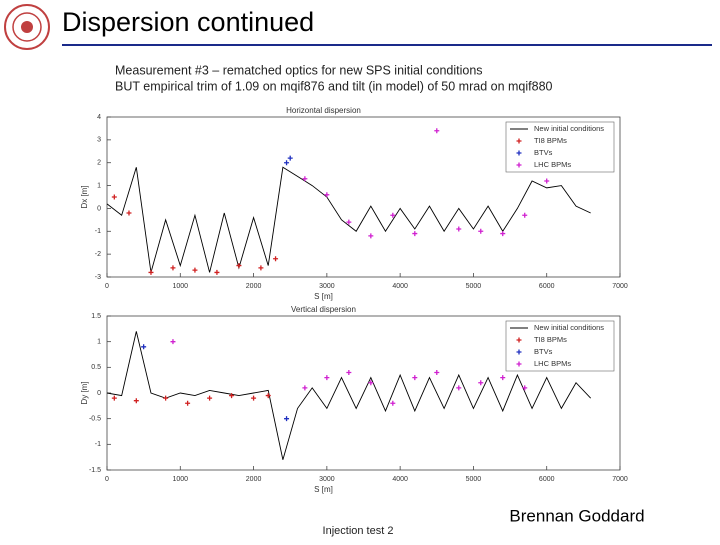 The width and height of the screenshot is (720, 545). What do you see at coordinates (576, 515) in the screenshot?
I see `footer-right: Brennan Goddard` at bounding box center [576, 515].